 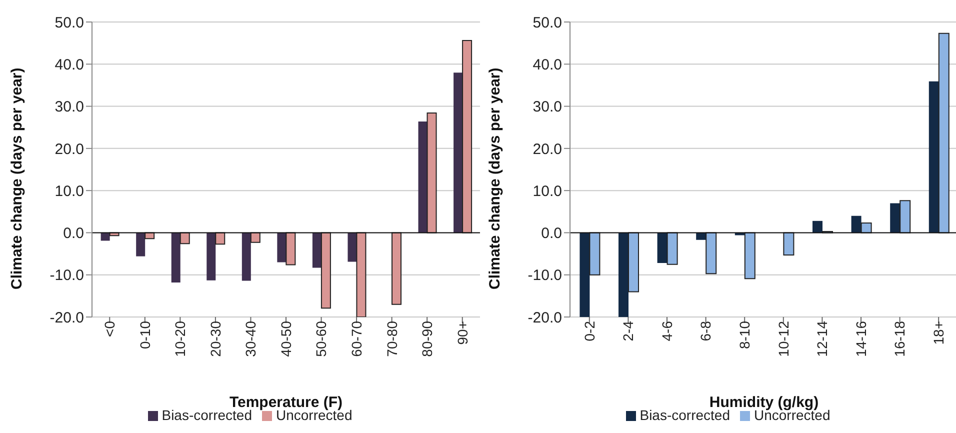 I want to click on x-tick-label: 8-10, so click(x=744, y=335).